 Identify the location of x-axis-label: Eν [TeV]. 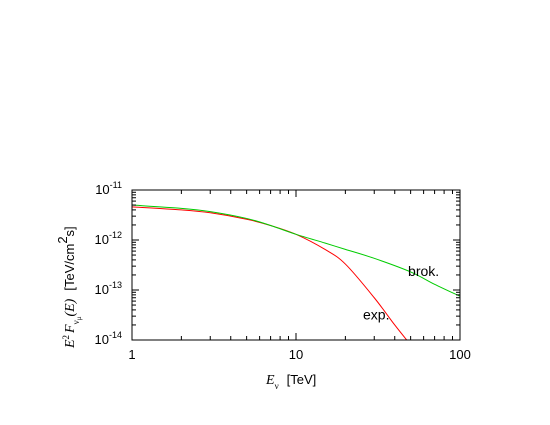
(290, 381).